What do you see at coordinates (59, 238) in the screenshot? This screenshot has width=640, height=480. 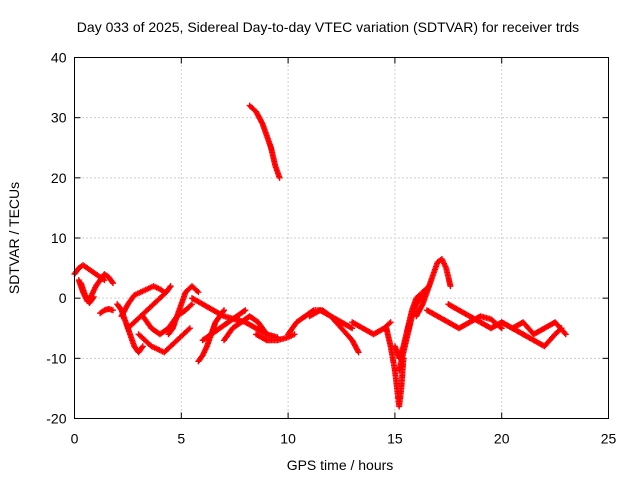 I see `y-tick-label: 10` at bounding box center [59, 238].